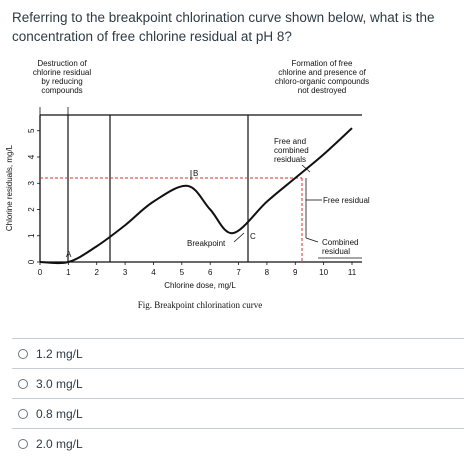 This screenshot has height=470, width=474. Describe the element at coordinates (59, 383) in the screenshot. I see `answer-label: 3.0 mg/L` at that location.